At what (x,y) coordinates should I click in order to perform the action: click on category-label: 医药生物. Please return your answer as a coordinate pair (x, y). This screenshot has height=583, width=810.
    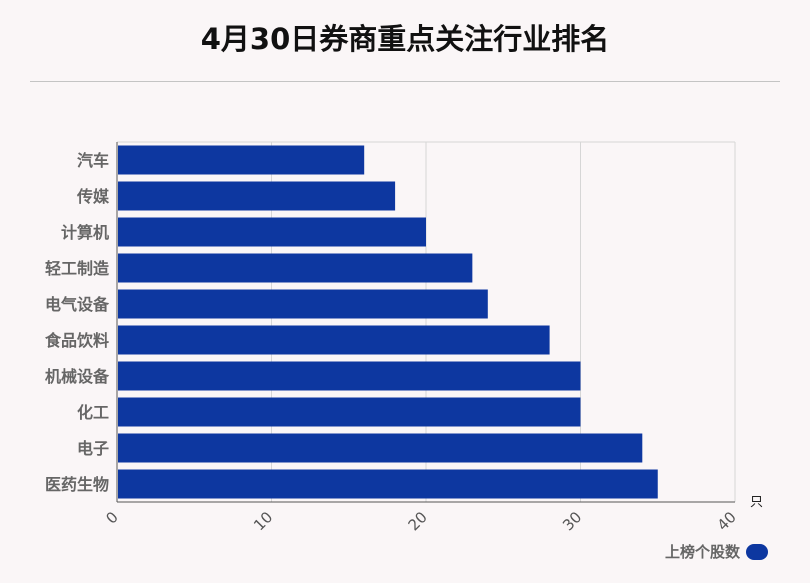
    Looking at the image, I should click on (77, 484).